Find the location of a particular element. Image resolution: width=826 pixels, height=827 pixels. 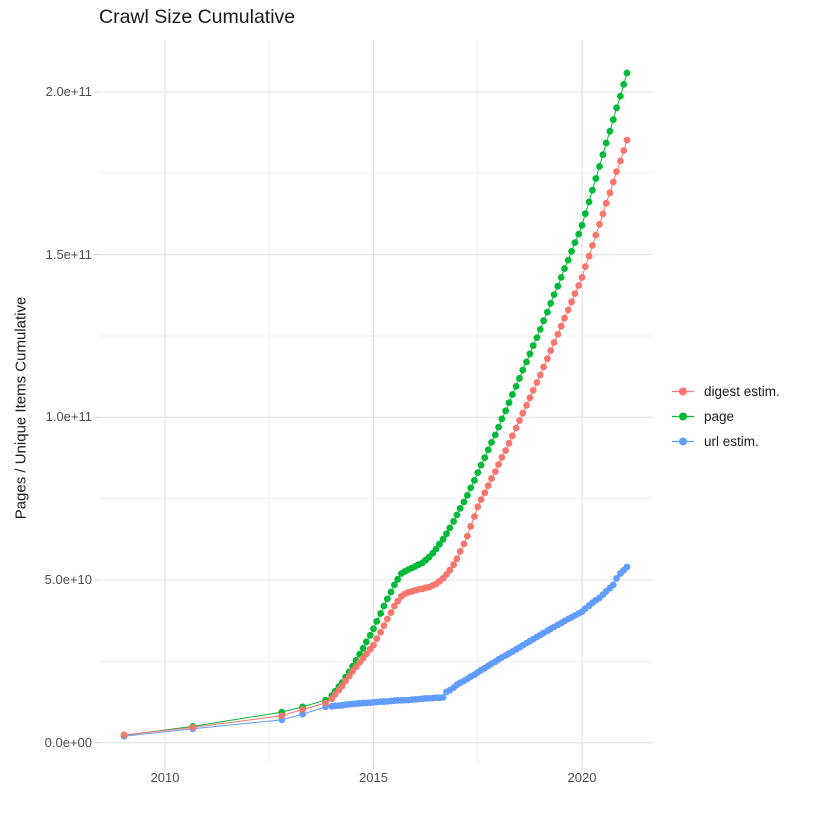

legend-label: digest estim. is located at coordinates (742, 391).